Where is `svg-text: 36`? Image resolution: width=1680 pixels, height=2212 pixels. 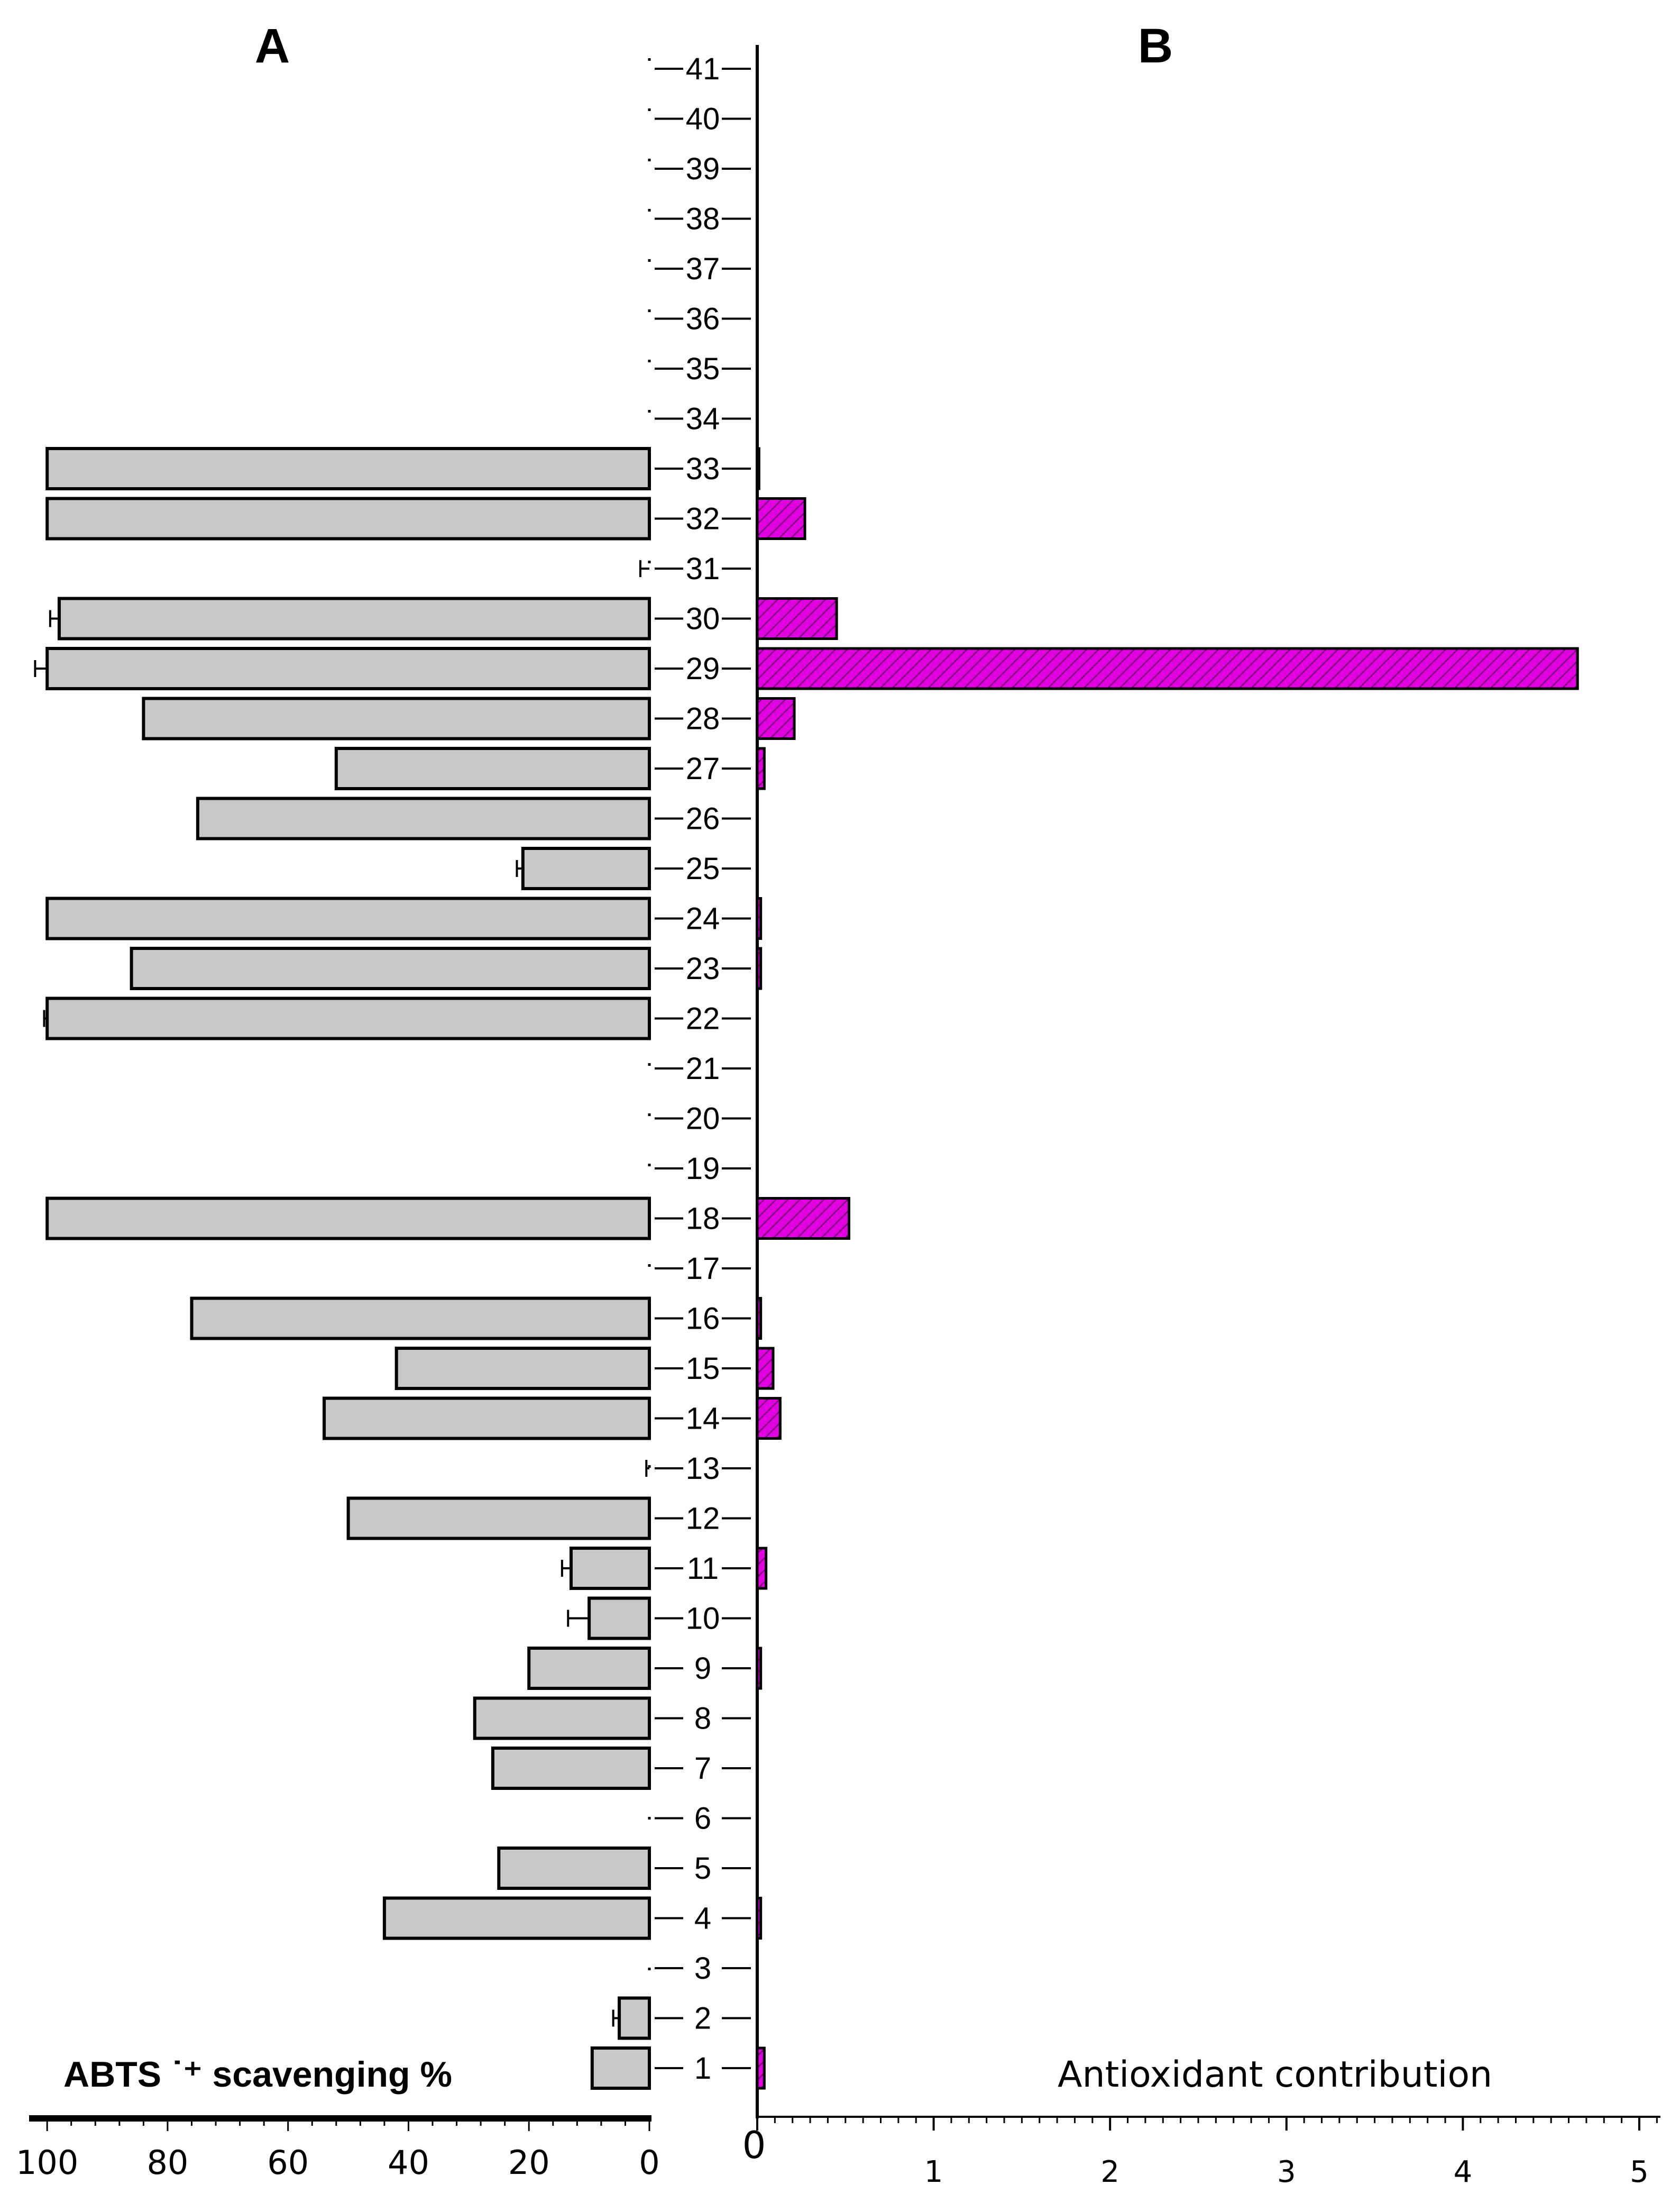
svg-text: 36 is located at coordinates (703, 319).